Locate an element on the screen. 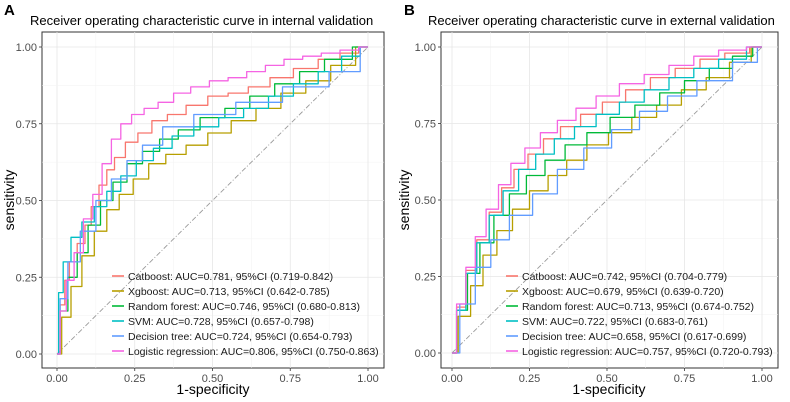  panel-a-y-tick-label: 0.50 is located at coordinates (26, 202).